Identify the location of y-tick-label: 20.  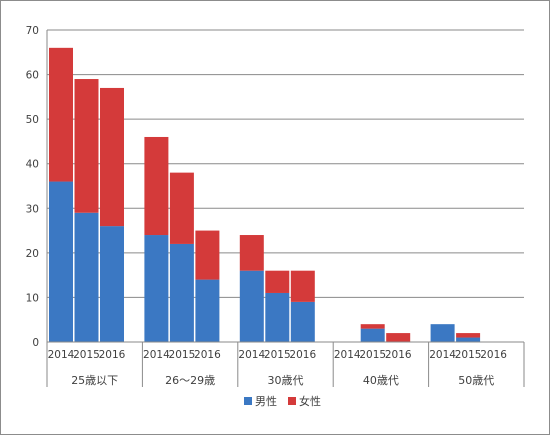
(32, 254).